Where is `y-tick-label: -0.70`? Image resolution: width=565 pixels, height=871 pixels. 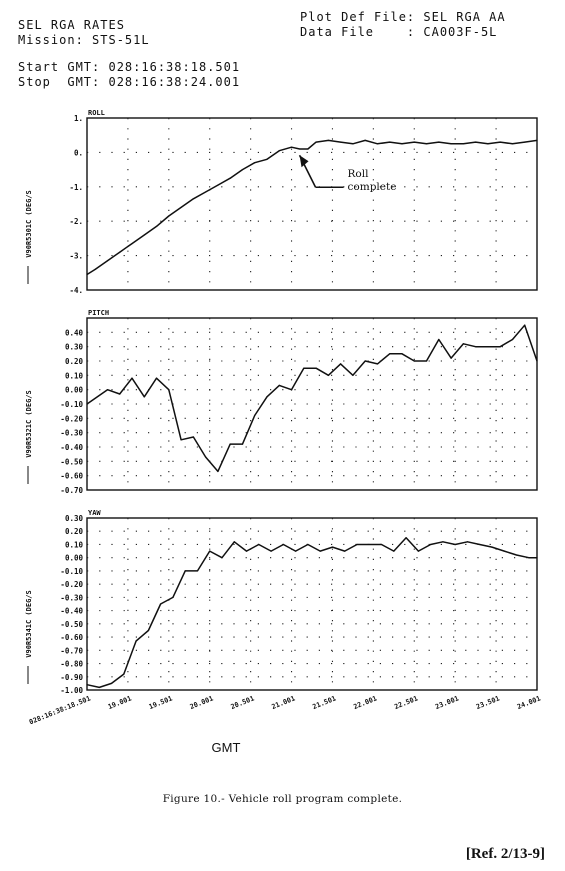
y-tick-label: -0.70 is located at coordinates (71, 490).